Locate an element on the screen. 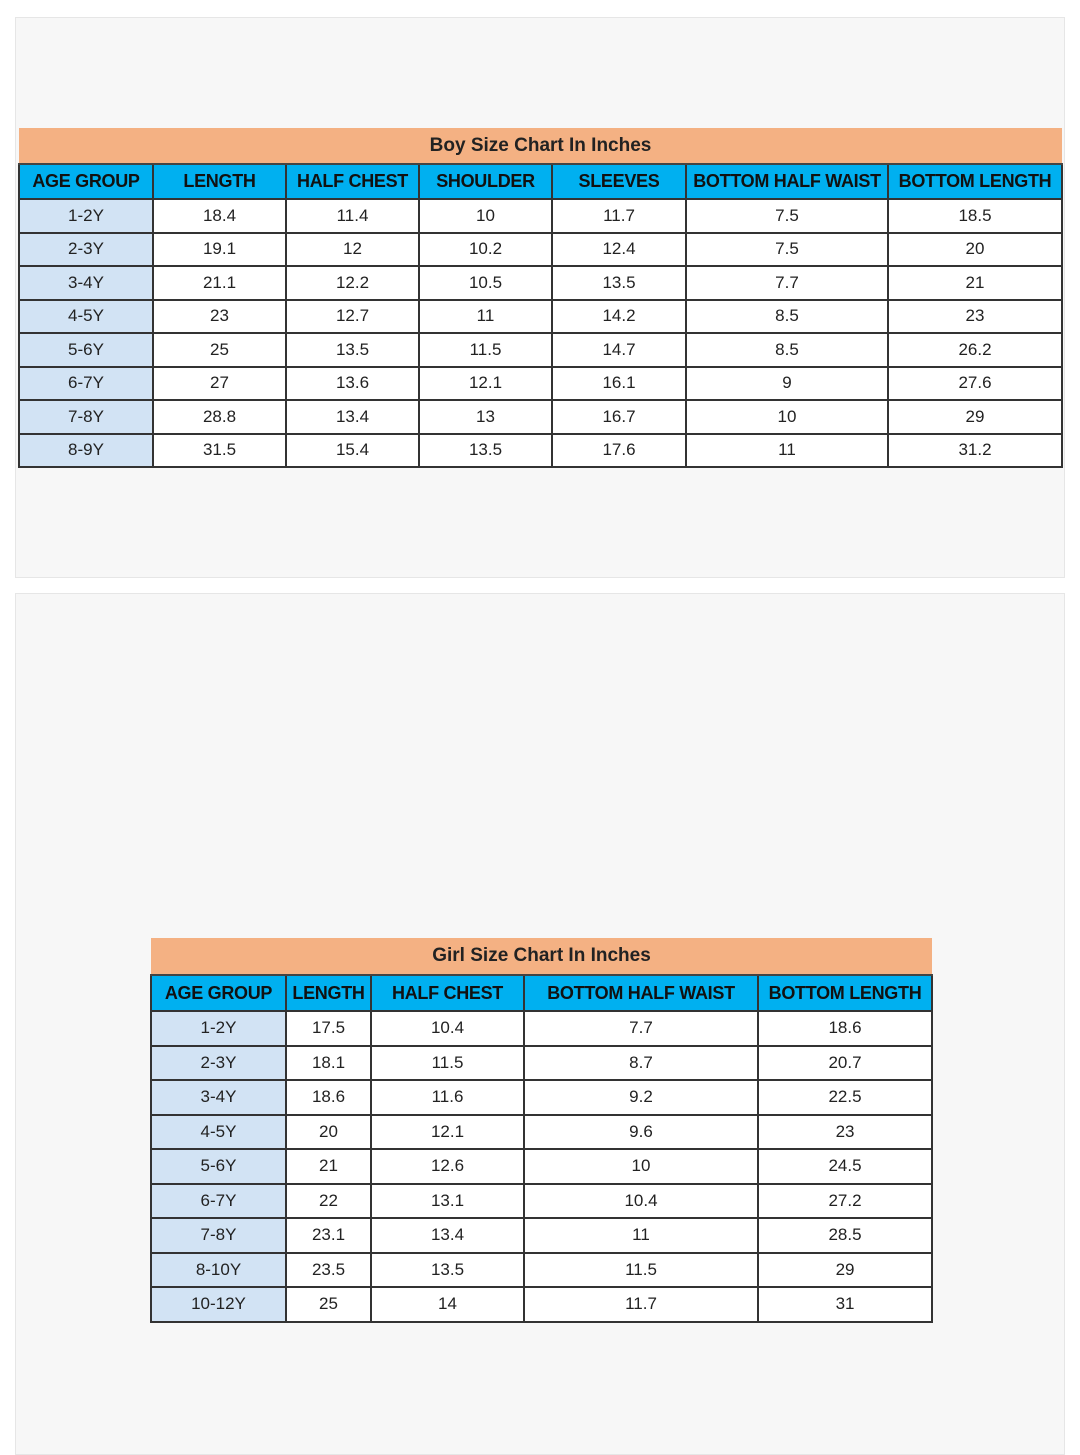  measurement-cell: 12.2 is located at coordinates (352, 283).